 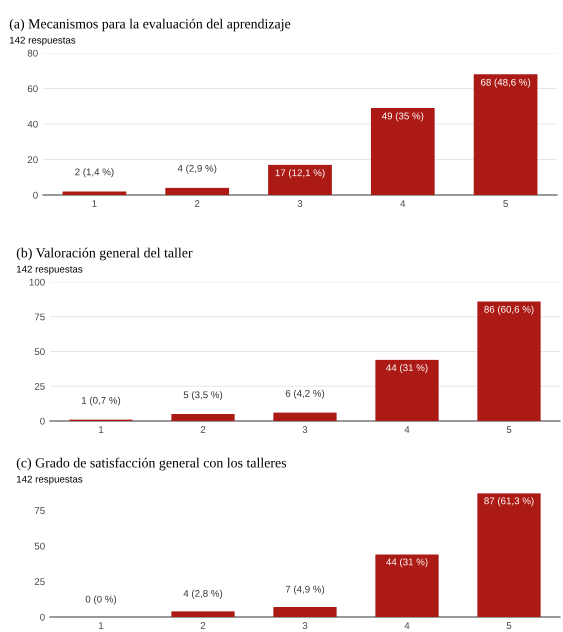 I want to click on data-label: 86 (60,6 %), so click(x=509, y=310).